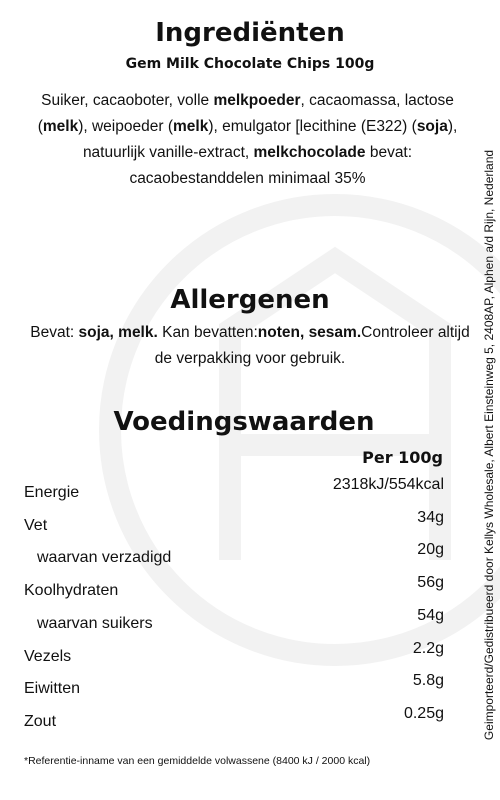 The height and width of the screenshot is (800, 500). I want to click on text-run: ), weipoeder (, so click(125, 126).